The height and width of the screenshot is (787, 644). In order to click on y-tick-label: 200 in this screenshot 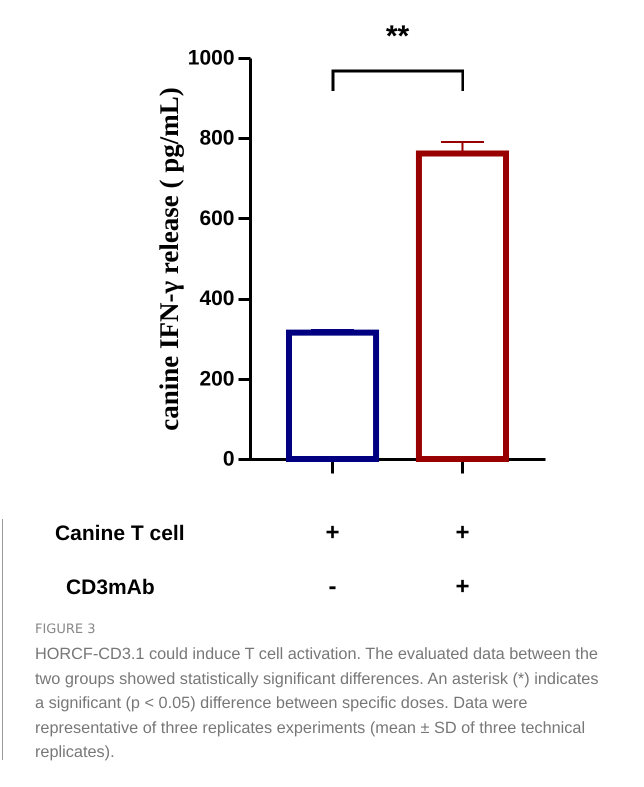, I will do `click(216, 378)`.